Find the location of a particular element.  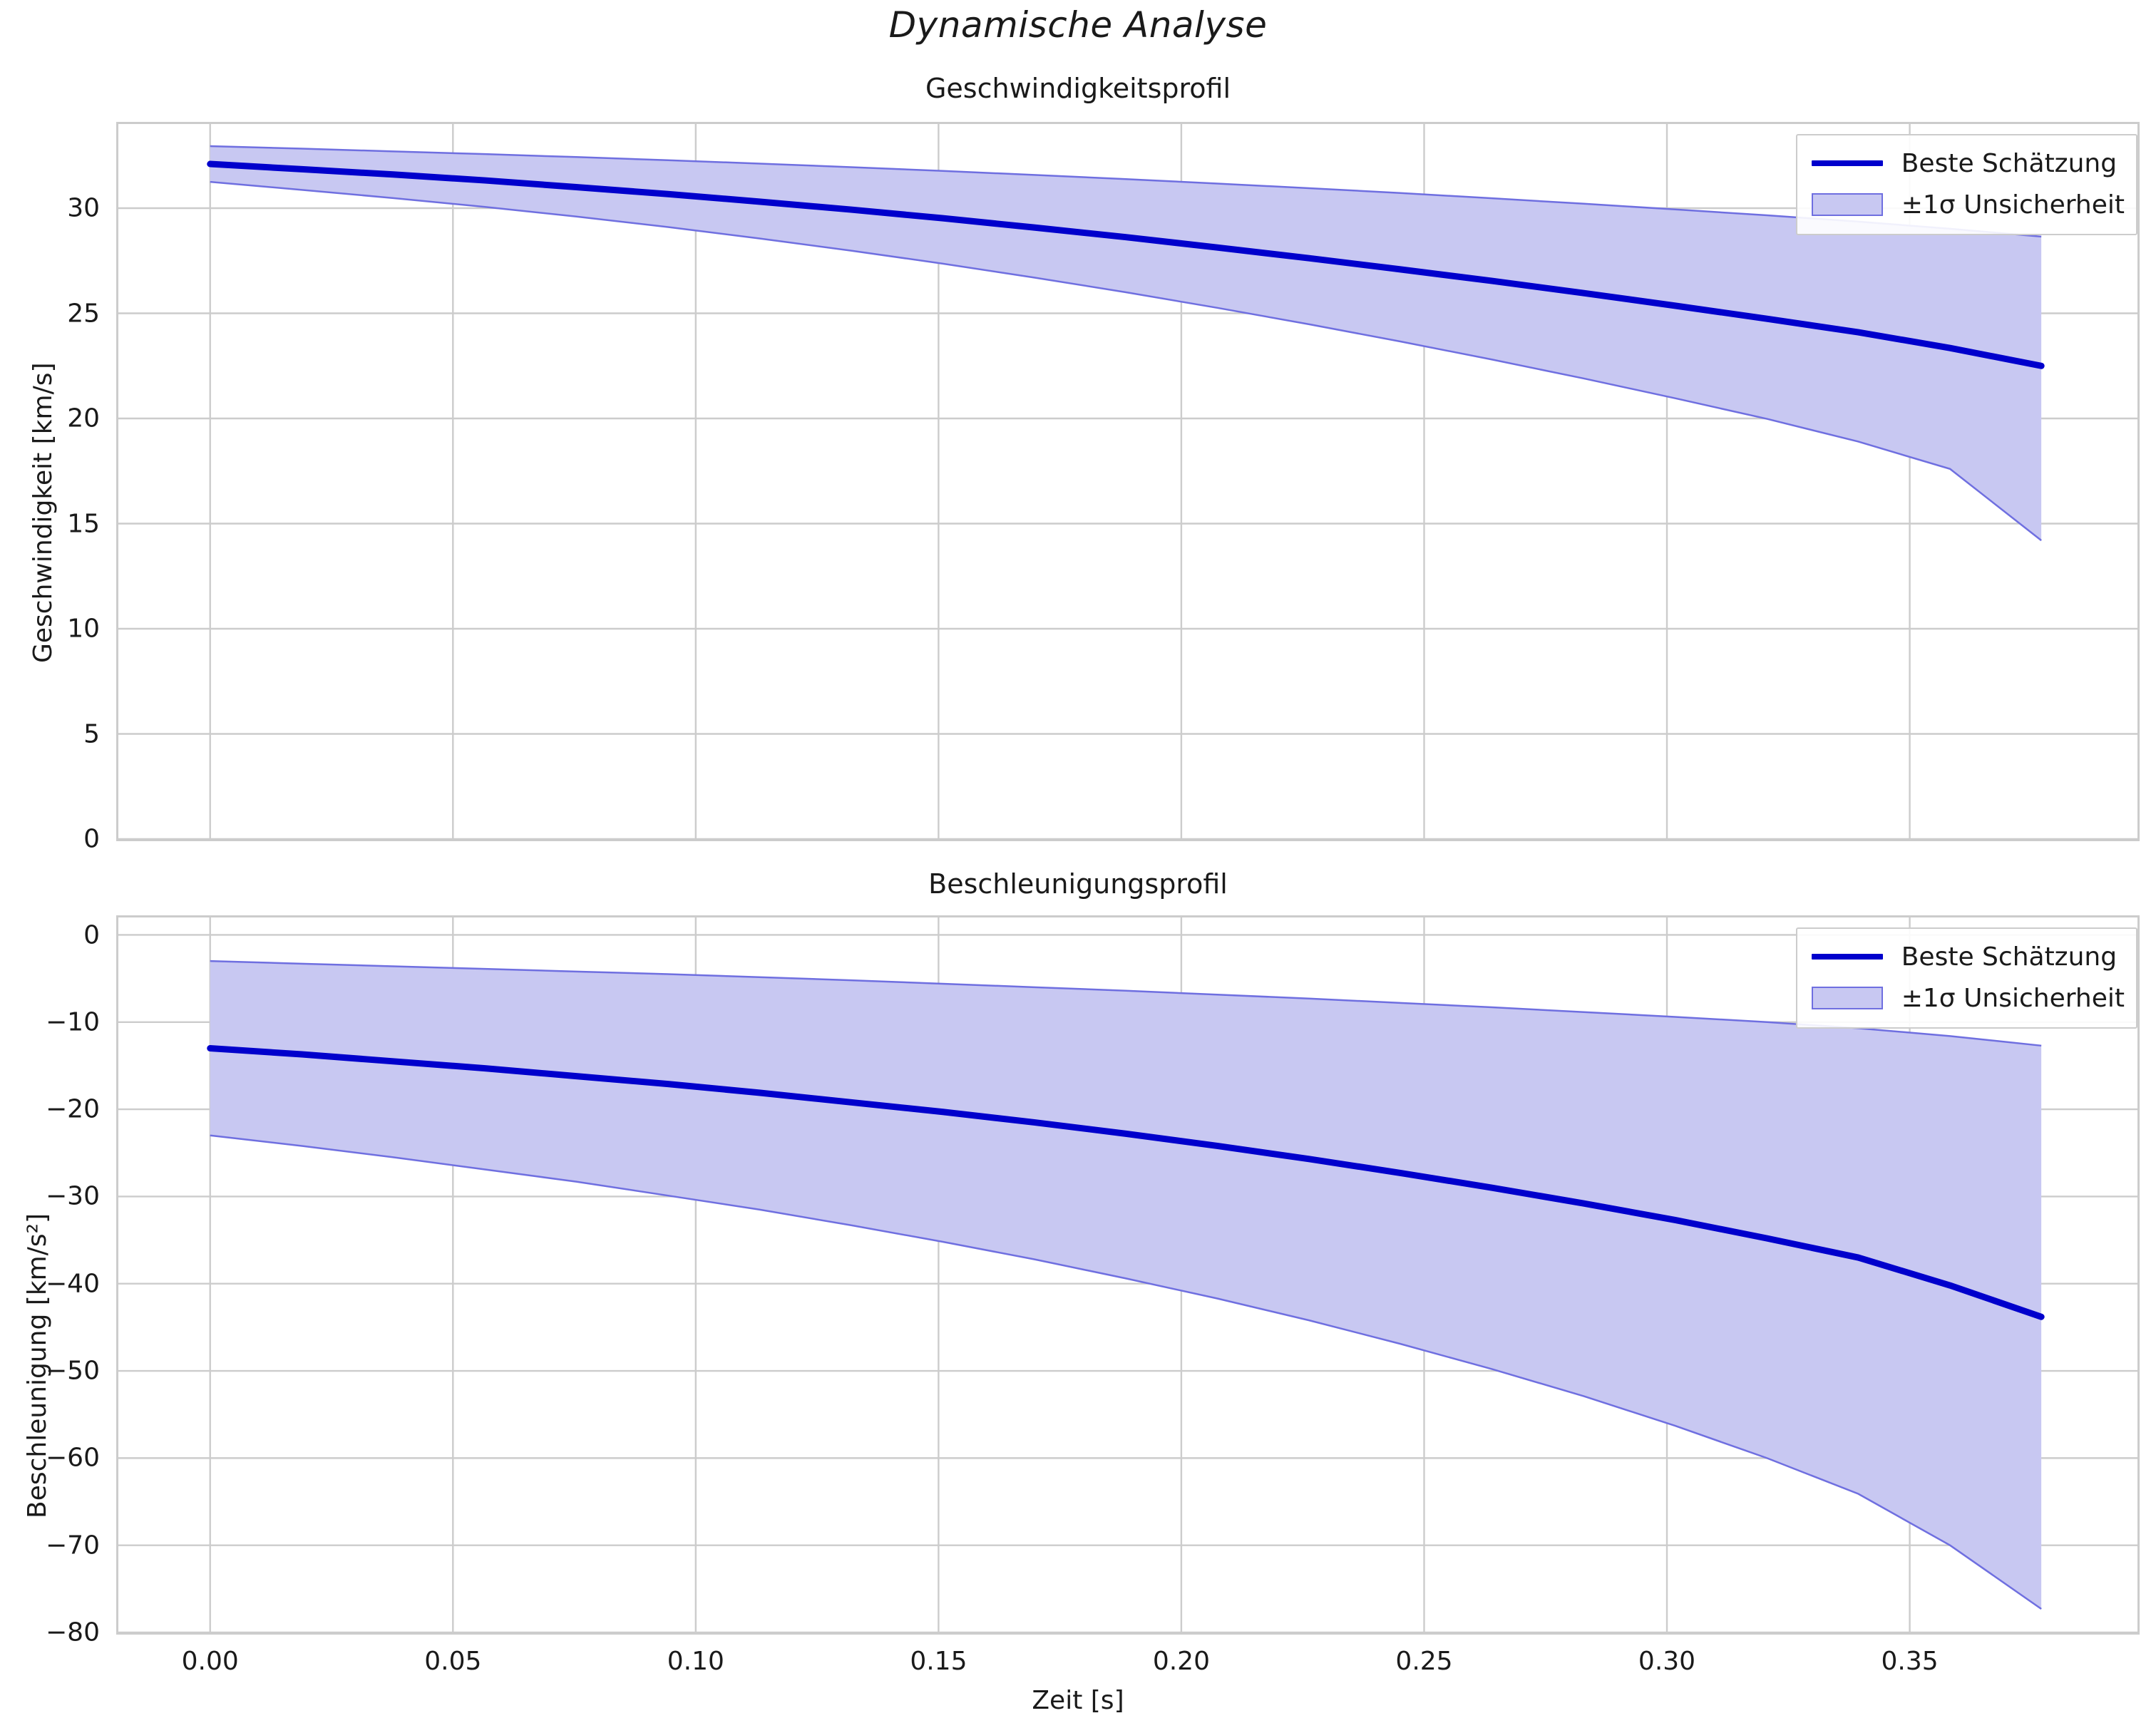

best-estimate-line-acceleration is located at coordinates (1126, 1182).